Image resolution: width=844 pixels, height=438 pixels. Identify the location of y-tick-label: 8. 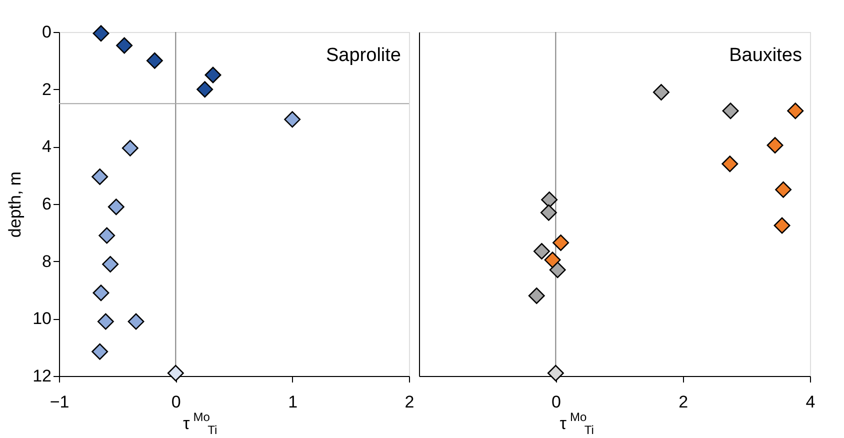
(47, 261).